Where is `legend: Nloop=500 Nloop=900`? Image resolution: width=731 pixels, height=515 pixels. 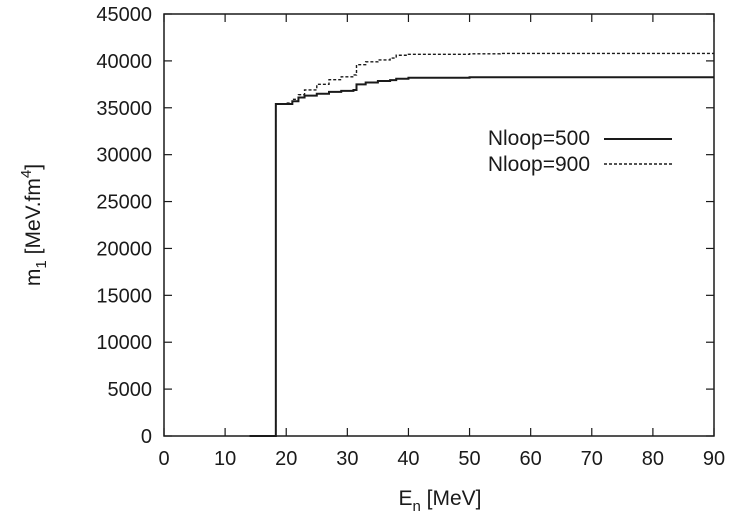
legend: Nloop=500 Nloop=900 is located at coordinates (580, 151).